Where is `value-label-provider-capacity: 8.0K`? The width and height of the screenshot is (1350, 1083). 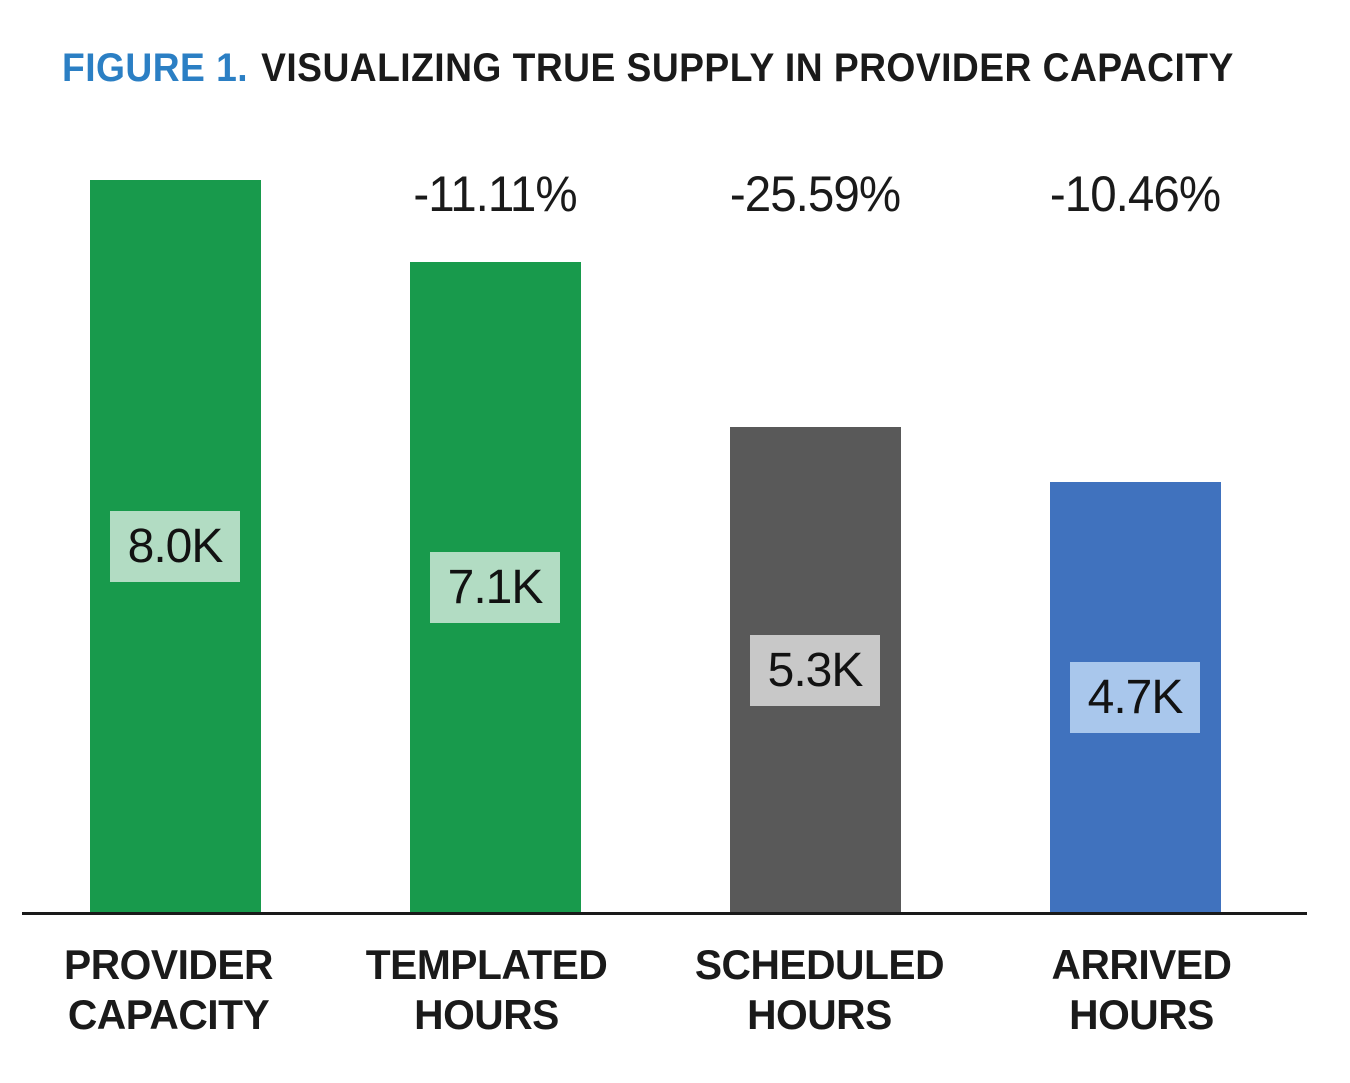 value-label-provider-capacity: 8.0K is located at coordinates (175, 546).